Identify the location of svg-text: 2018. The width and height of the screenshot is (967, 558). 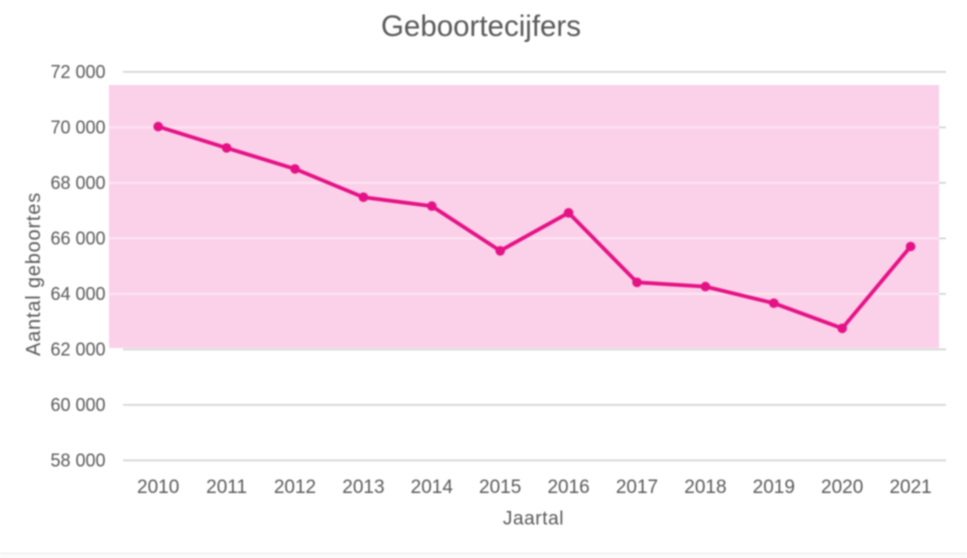
(705, 487).